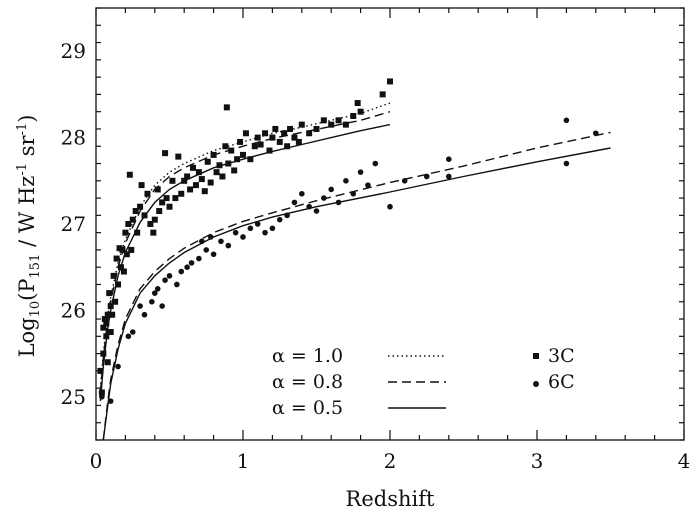 Image resolution: width=694 pixels, height=518 pixels. Describe the element at coordinates (73, 51) in the screenshot. I see `y-tick-label: 29` at that location.